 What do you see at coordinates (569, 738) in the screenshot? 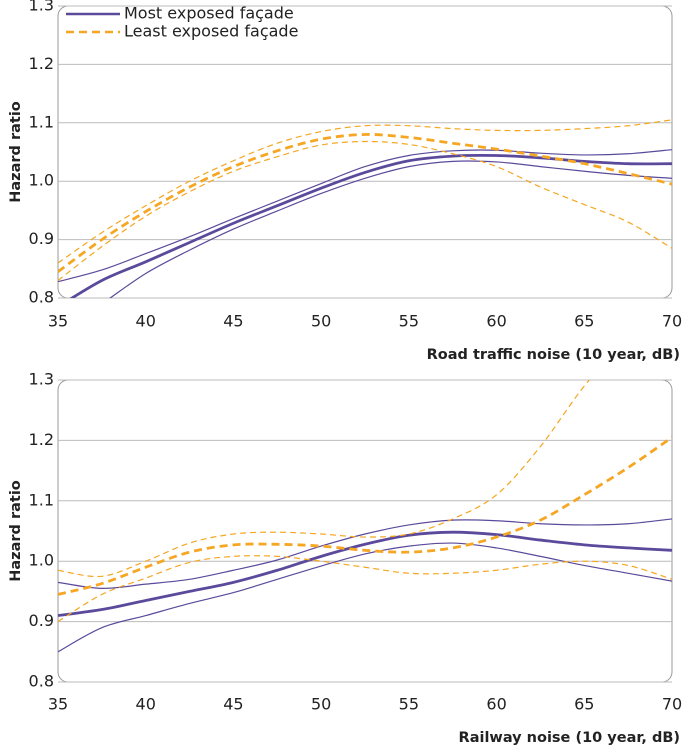
I see `x-axis-title: Railway noise (10 year, dB)` at bounding box center [569, 738].